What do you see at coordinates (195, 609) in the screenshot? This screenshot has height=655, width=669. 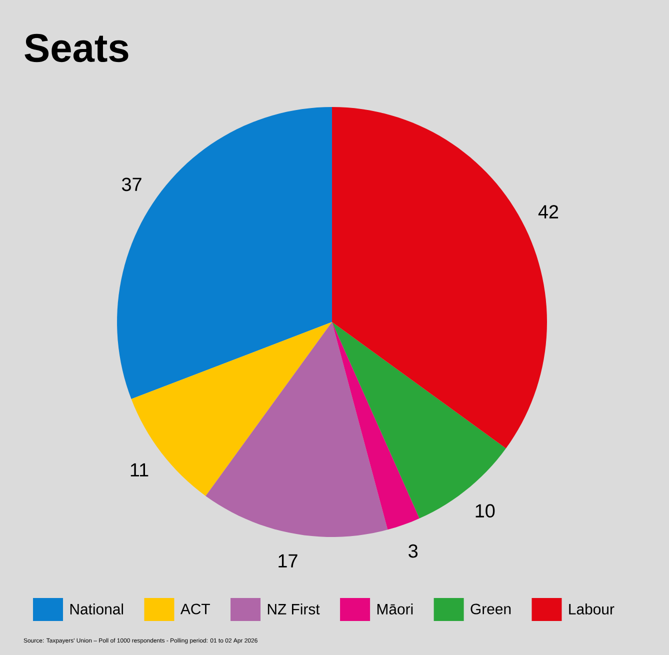 I see `legend-label: ACT` at bounding box center [195, 609].